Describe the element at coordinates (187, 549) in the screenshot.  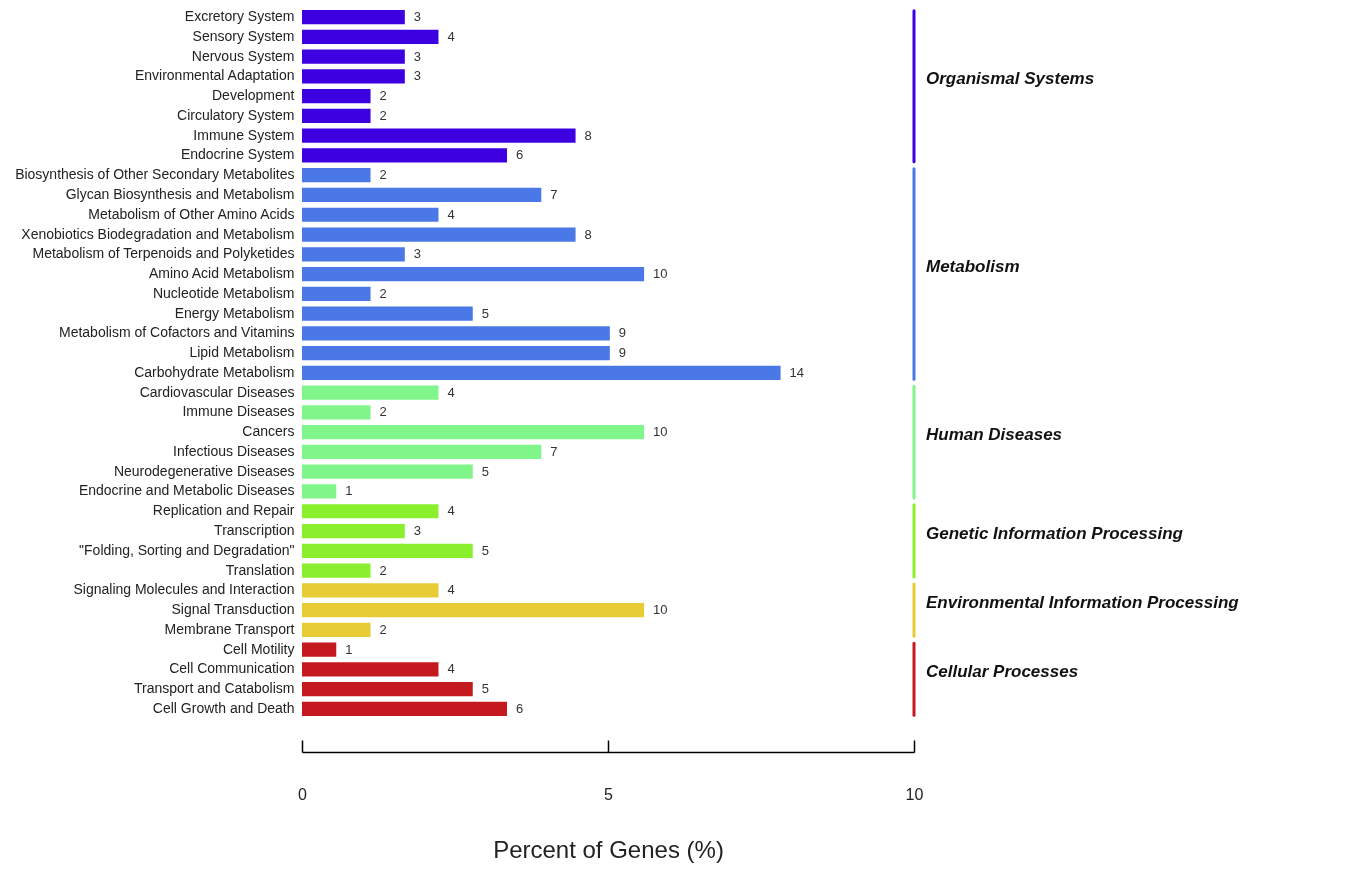
I see `y-tick-label: "Folding, Sorting and Degradation"` at that location.